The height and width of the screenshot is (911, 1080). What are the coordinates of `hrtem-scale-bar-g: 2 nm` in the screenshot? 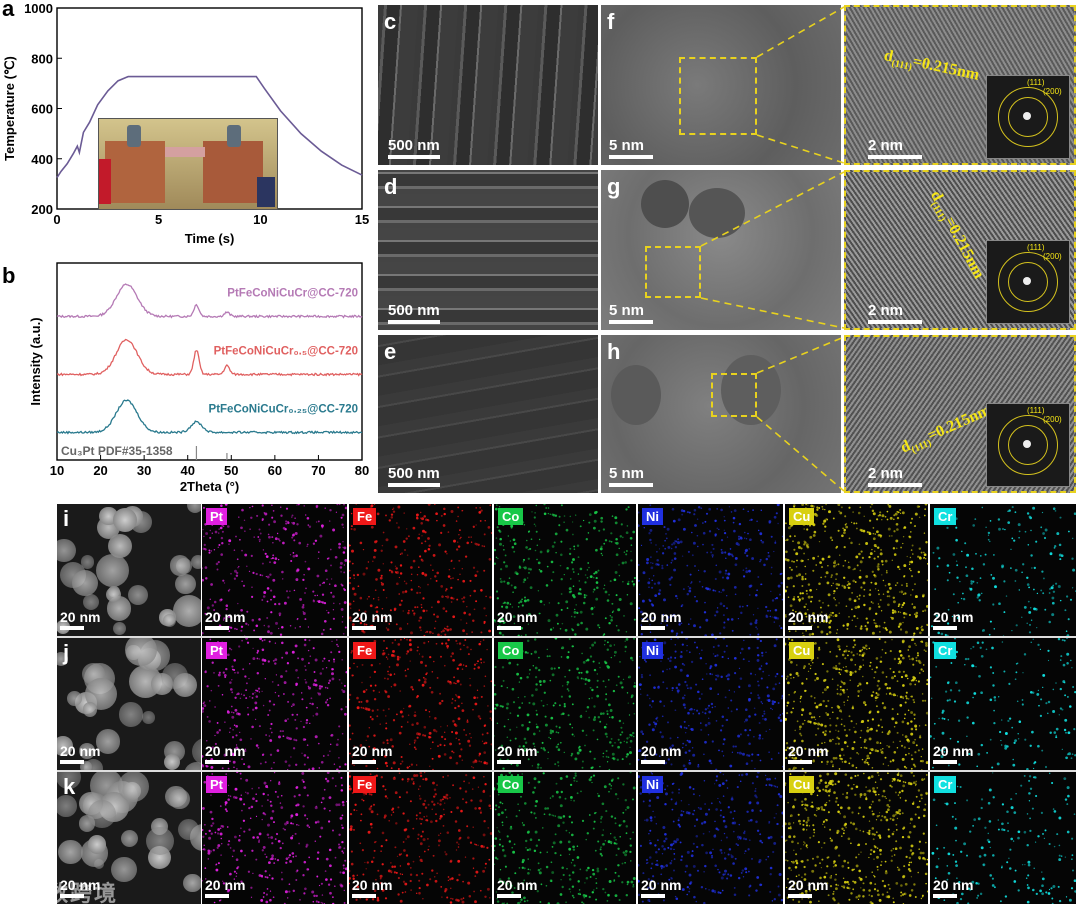 It's located at (895, 313).